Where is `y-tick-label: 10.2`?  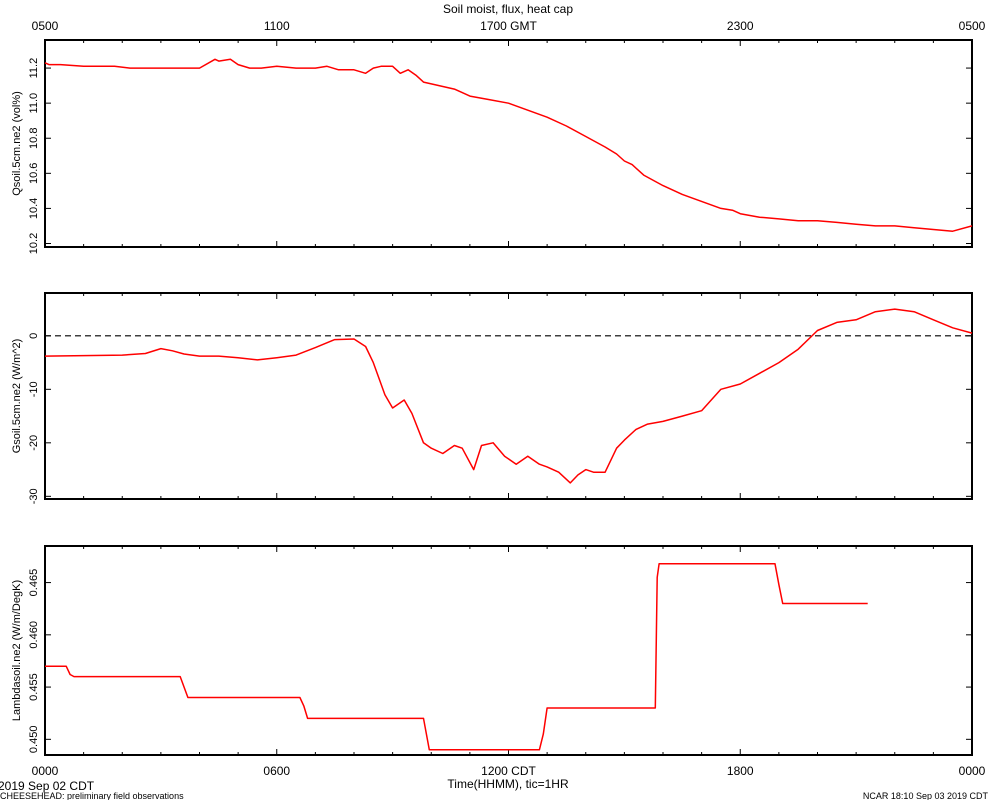 y-tick-label: 10.2 is located at coordinates (34, 243).